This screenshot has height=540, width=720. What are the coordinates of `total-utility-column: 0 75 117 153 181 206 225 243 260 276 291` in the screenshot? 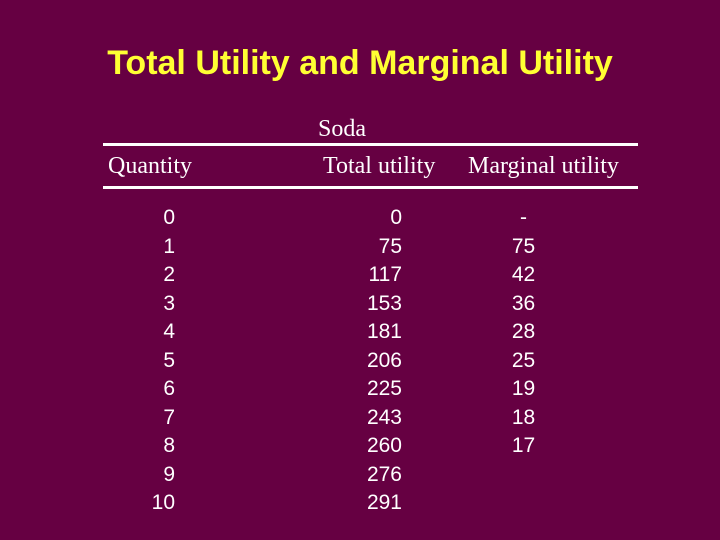 It's located at (366, 361).